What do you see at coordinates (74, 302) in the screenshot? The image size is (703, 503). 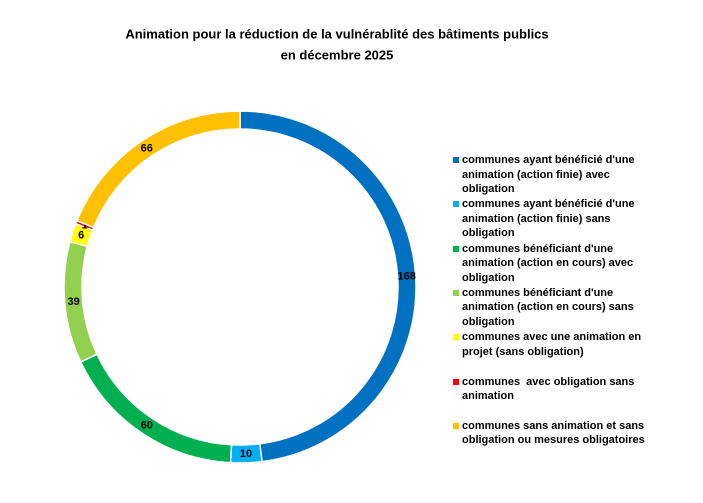 I see `data-label: 39` at bounding box center [74, 302].